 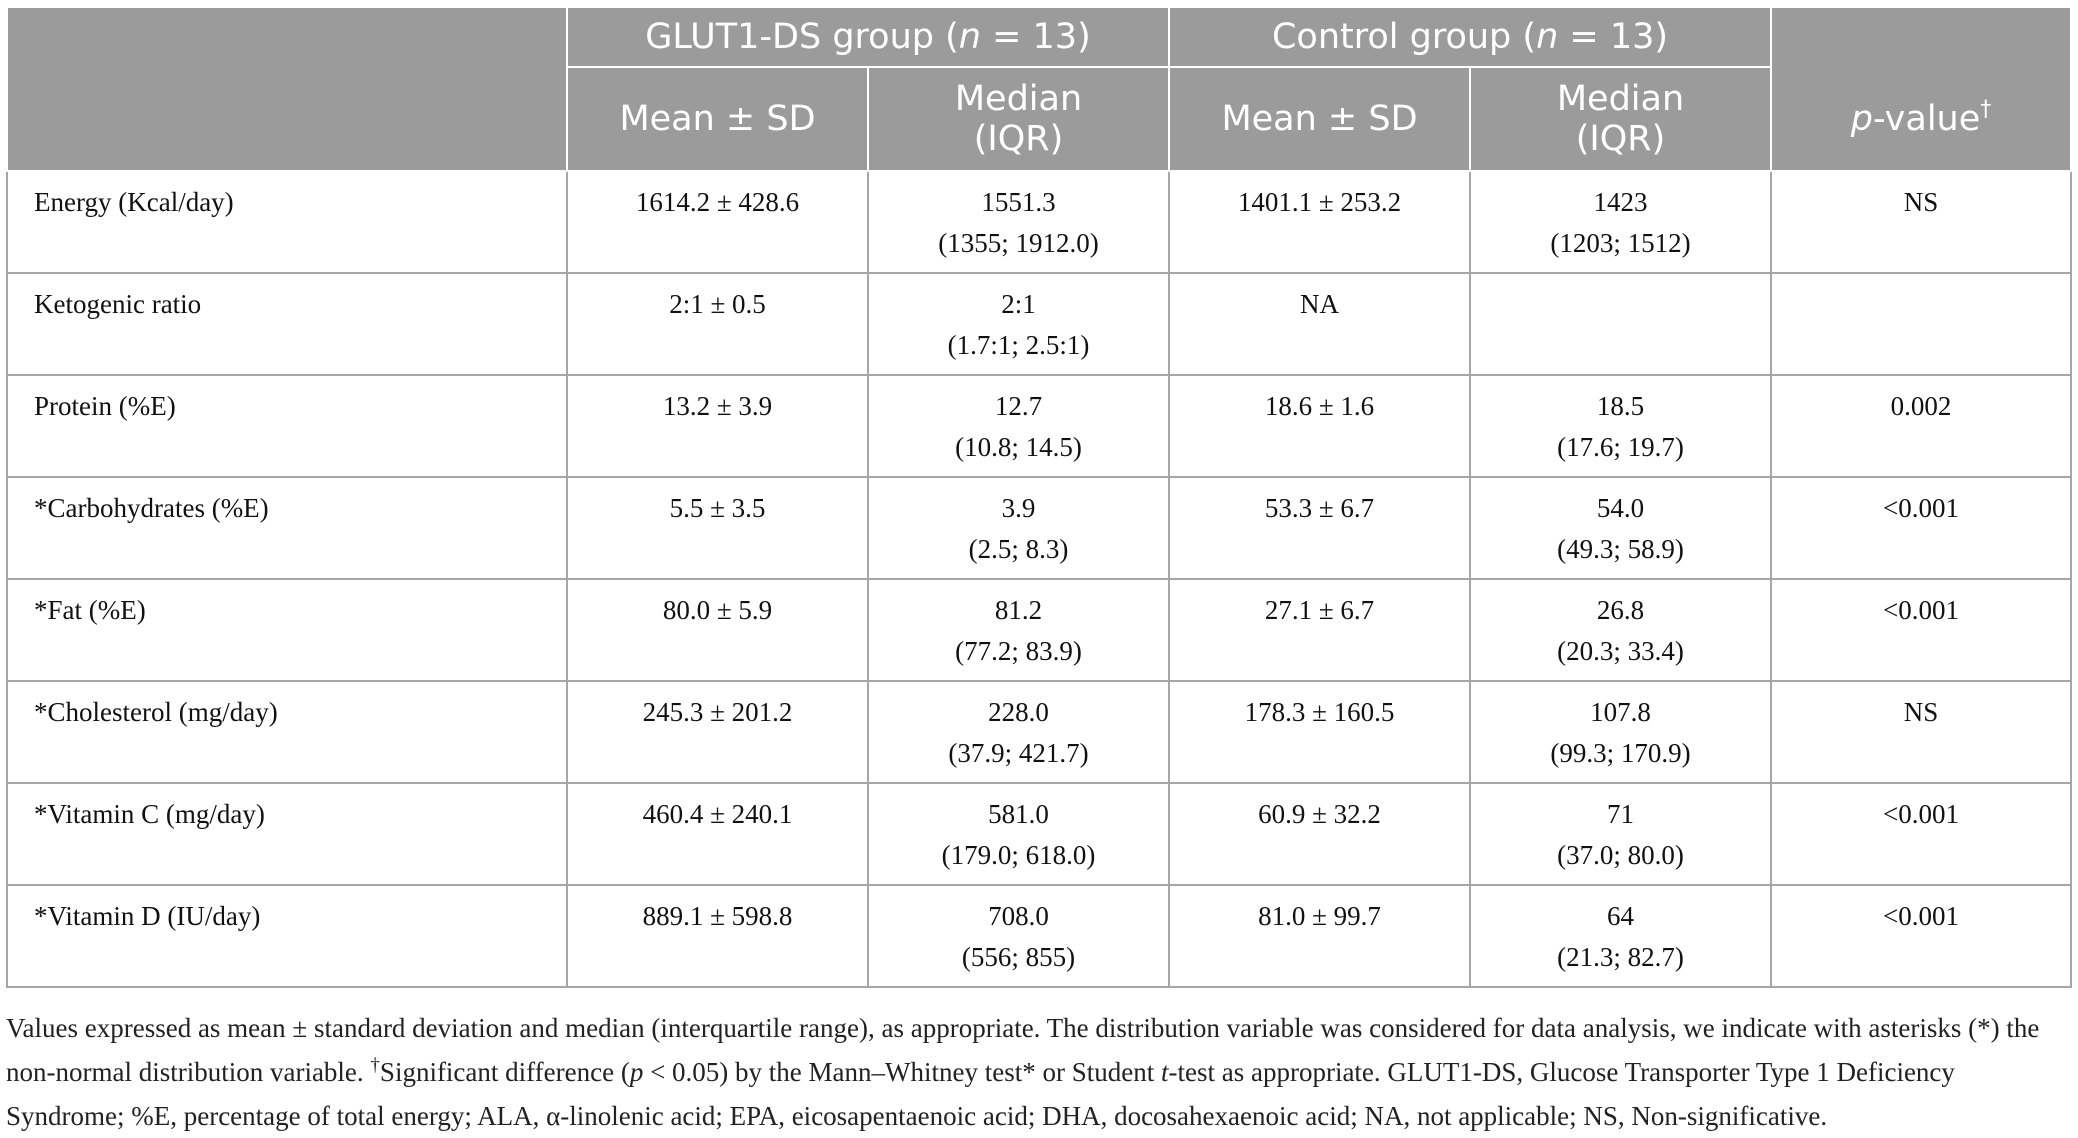 What do you see at coordinates (717, 916) in the screenshot?
I see `glut1-mean-sd-cell-text: 889.1 ± 598.8` at bounding box center [717, 916].